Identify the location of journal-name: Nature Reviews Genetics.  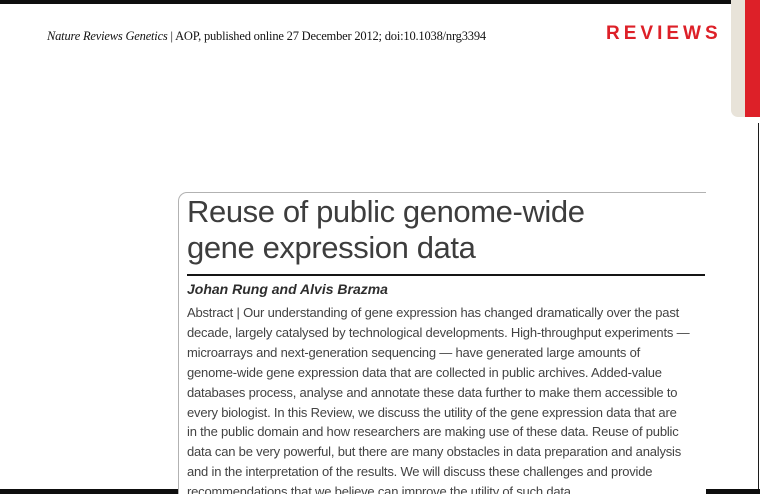
(107, 36).